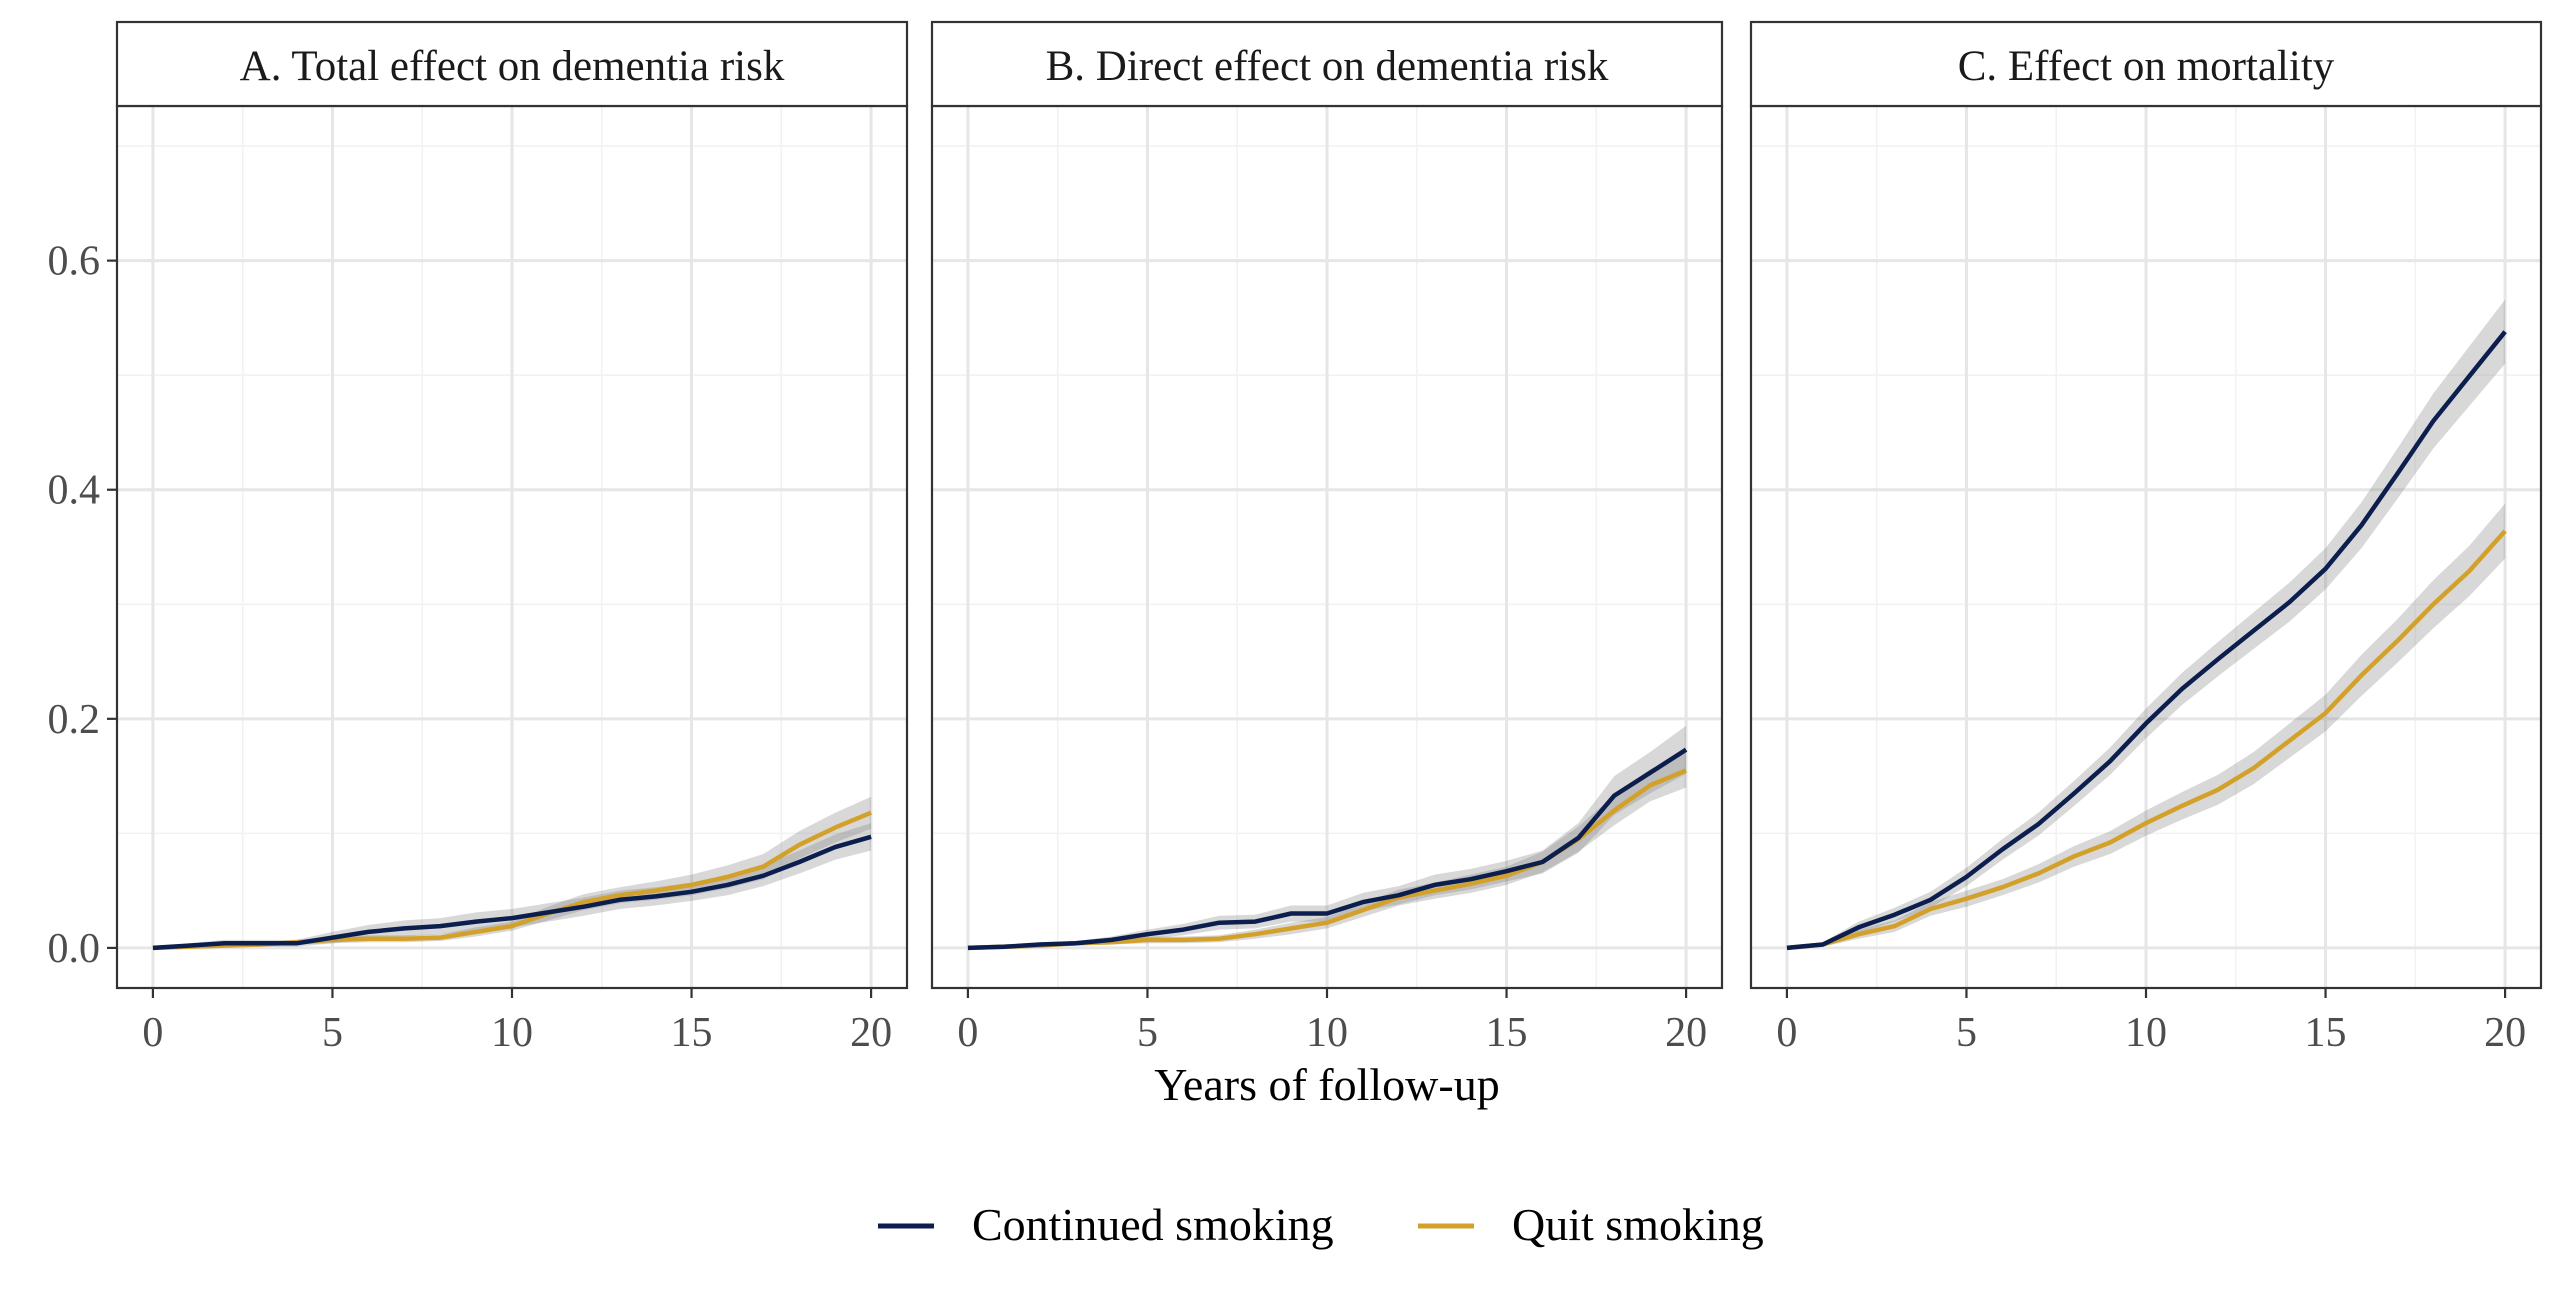 The height and width of the screenshot is (1312, 2560). I want to click on y-tick-label: 0.6, so click(74, 262).